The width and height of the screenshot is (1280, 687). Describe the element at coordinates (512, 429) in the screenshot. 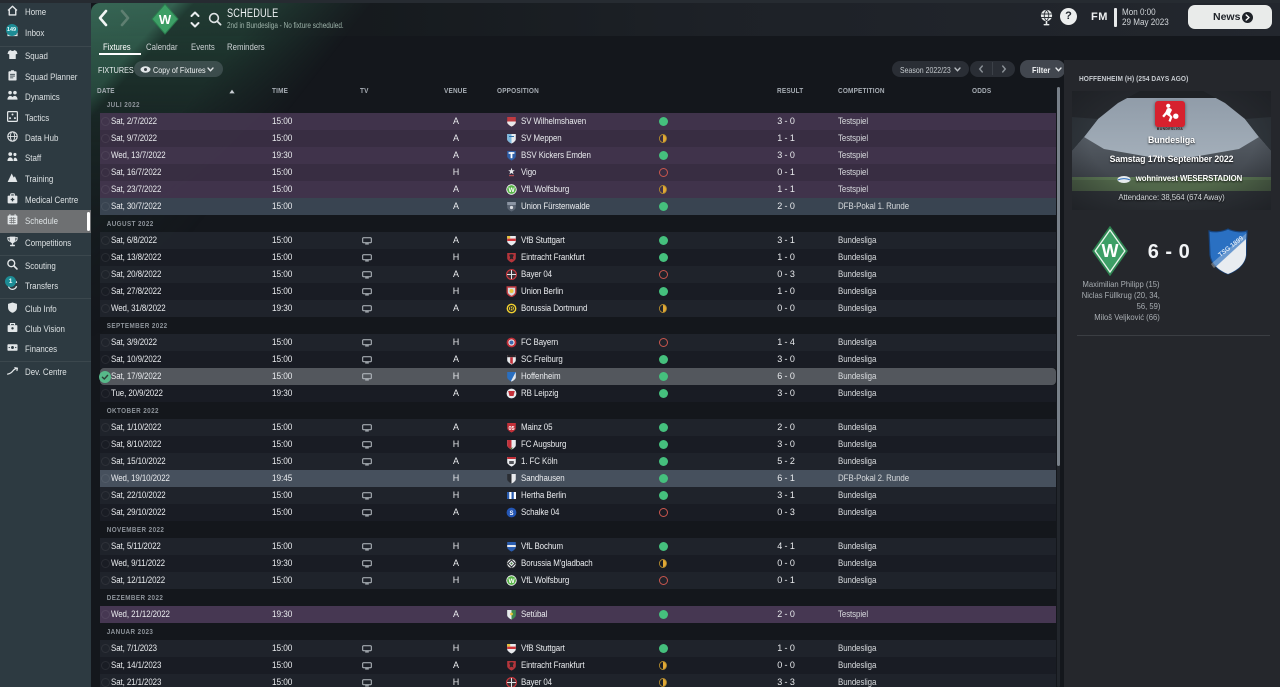

I see `svg-text: 05` at that location.